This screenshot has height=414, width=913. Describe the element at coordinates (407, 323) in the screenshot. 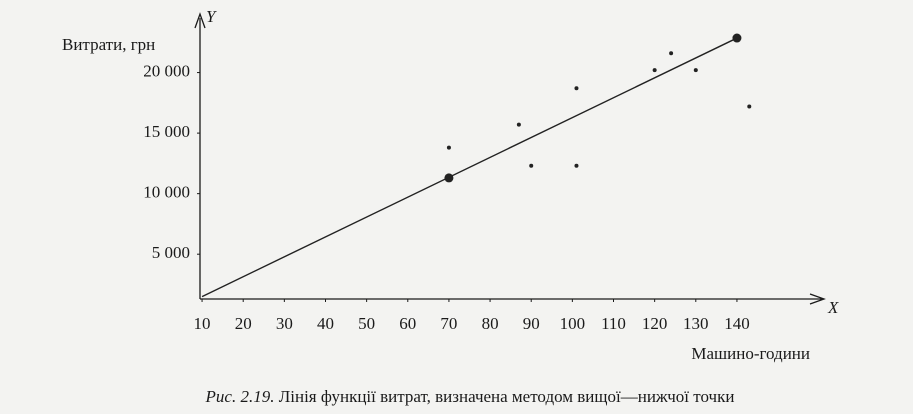

I see `x-tick-label: 60` at that location.